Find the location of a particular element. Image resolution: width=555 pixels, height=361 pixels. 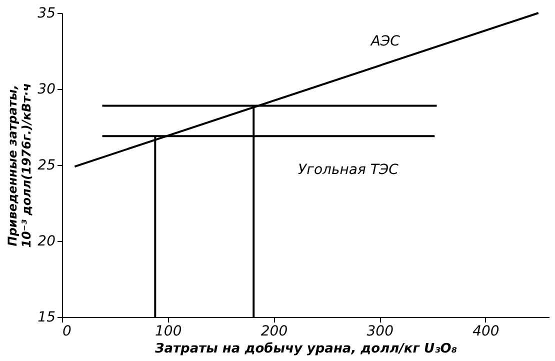

y-tick-label: 30 is located at coordinates (47, 90).